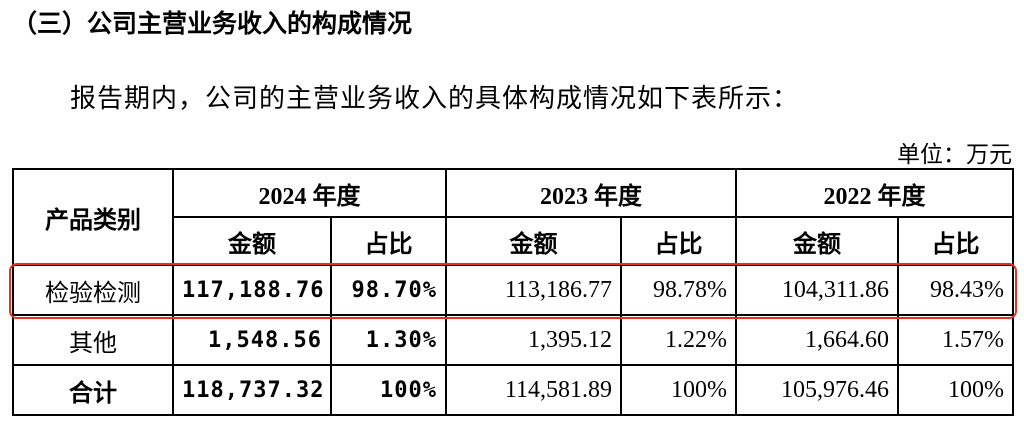 The image size is (1024, 429). Describe the element at coordinates (435, 98) in the screenshot. I see `paragraph: 报告期内，公司的主营业务收入的具体构成情况如下表所示：` at that location.